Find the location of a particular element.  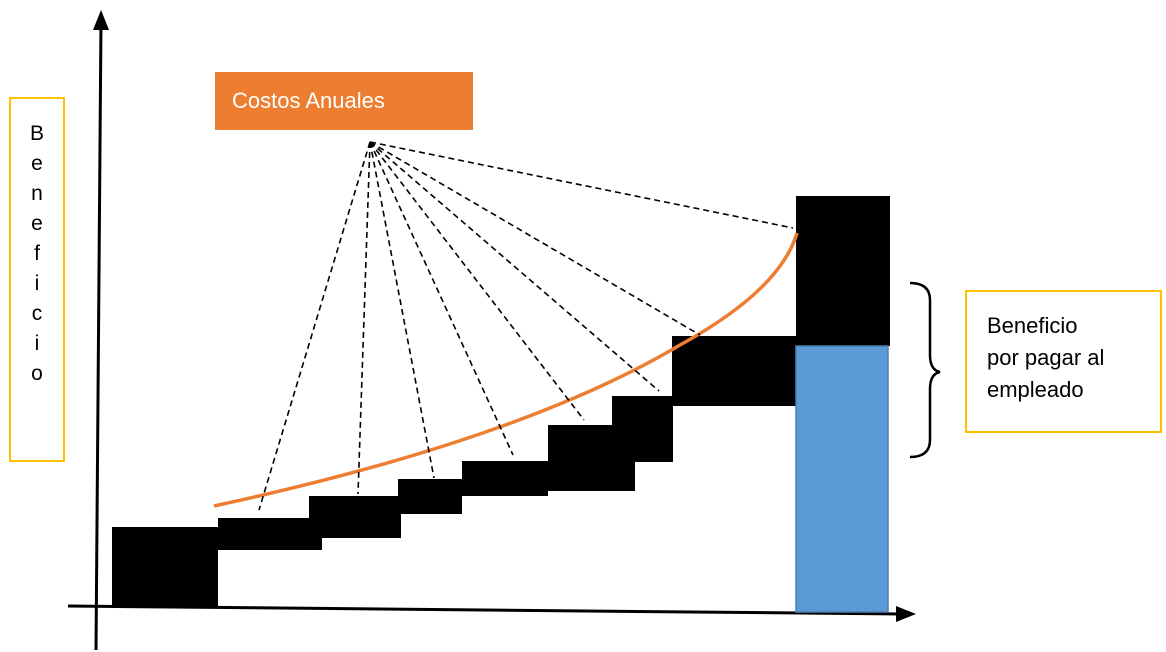

benefit-black-block is located at coordinates (843, 271).